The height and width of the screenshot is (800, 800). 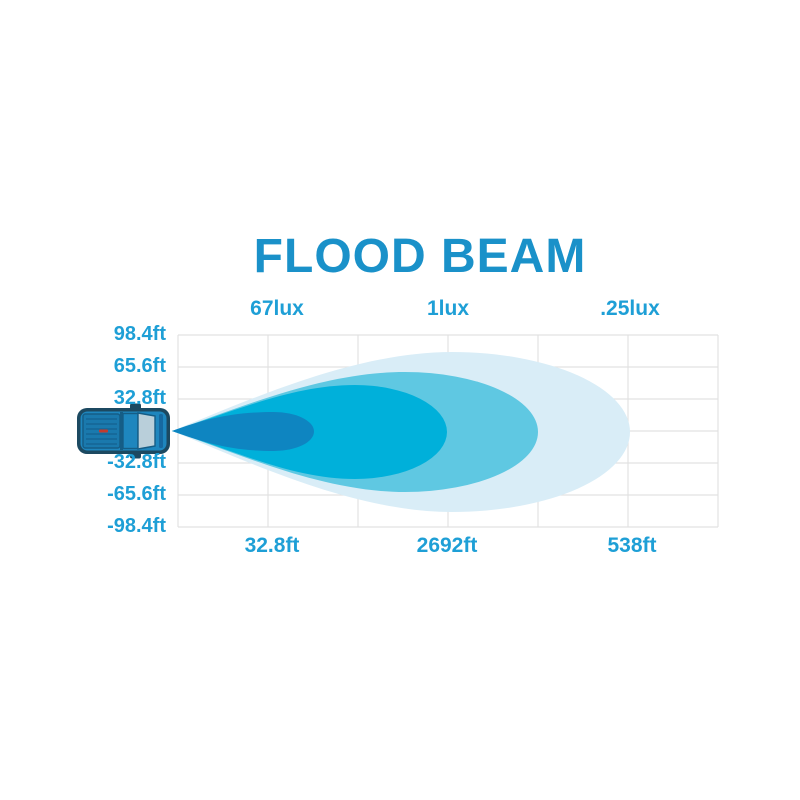 I want to click on truck-cab-divider, so click(x=121, y=431).